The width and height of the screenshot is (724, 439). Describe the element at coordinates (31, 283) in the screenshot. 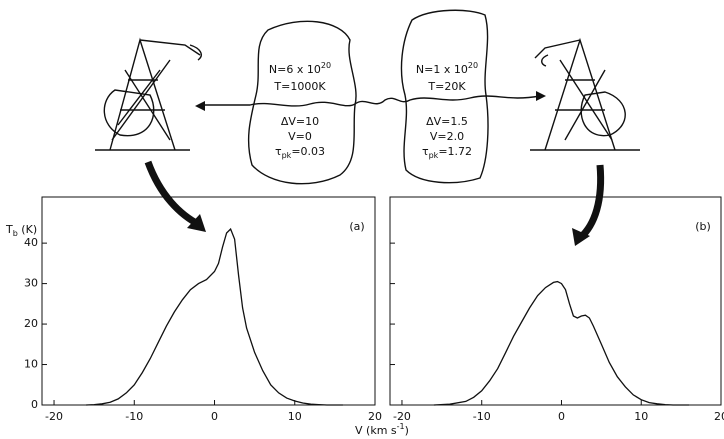

I see `y-tick-label: 30` at that location.